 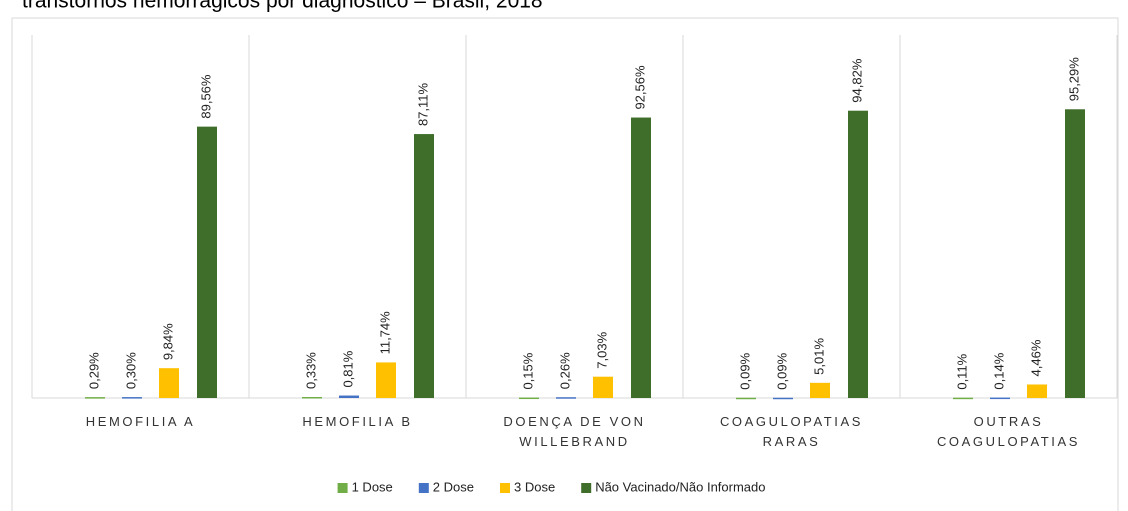 What do you see at coordinates (372, 486) in the screenshot?
I see `legend-label: 1 Dose` at bounding box center [372, 486].